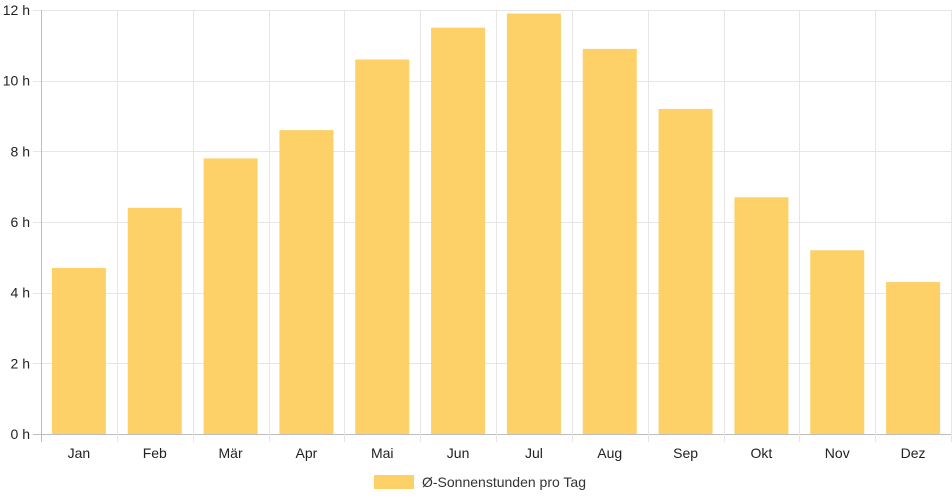 The width and height of the screenshot is (952, 500). I want to click on legend: Ø-Sonnenstunden pro Tag, so click(480, 482).